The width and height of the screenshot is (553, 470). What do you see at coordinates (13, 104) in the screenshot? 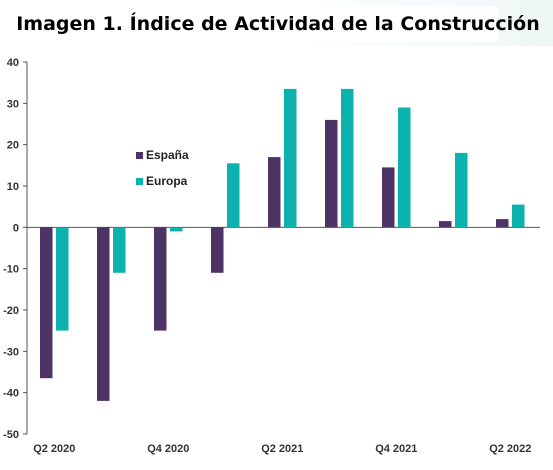
I see `y-tick-label: 30` at bounding box center [13, 104].